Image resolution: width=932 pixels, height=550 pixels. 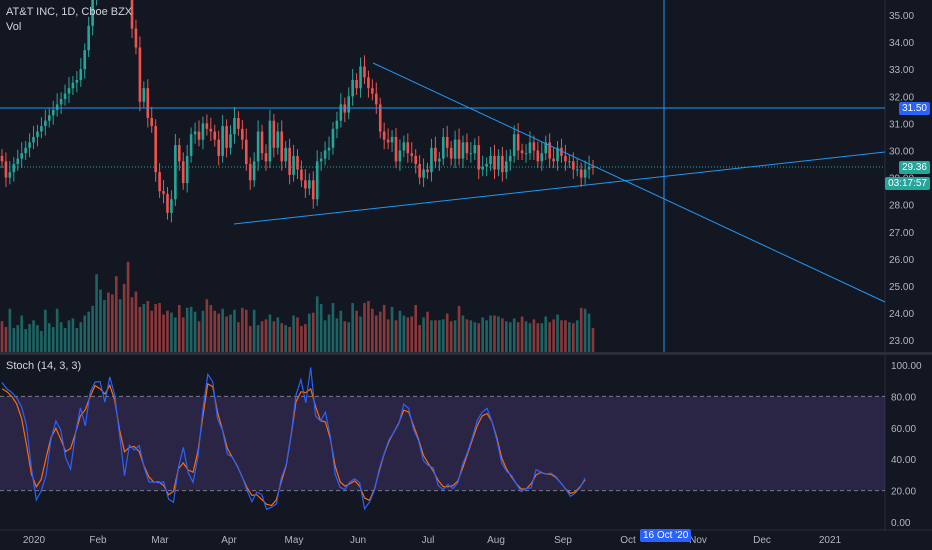 What do you see at coordinates (559, 188) in the screenshot?
I see `ascending-trendline` at bounding box center [559, 188].